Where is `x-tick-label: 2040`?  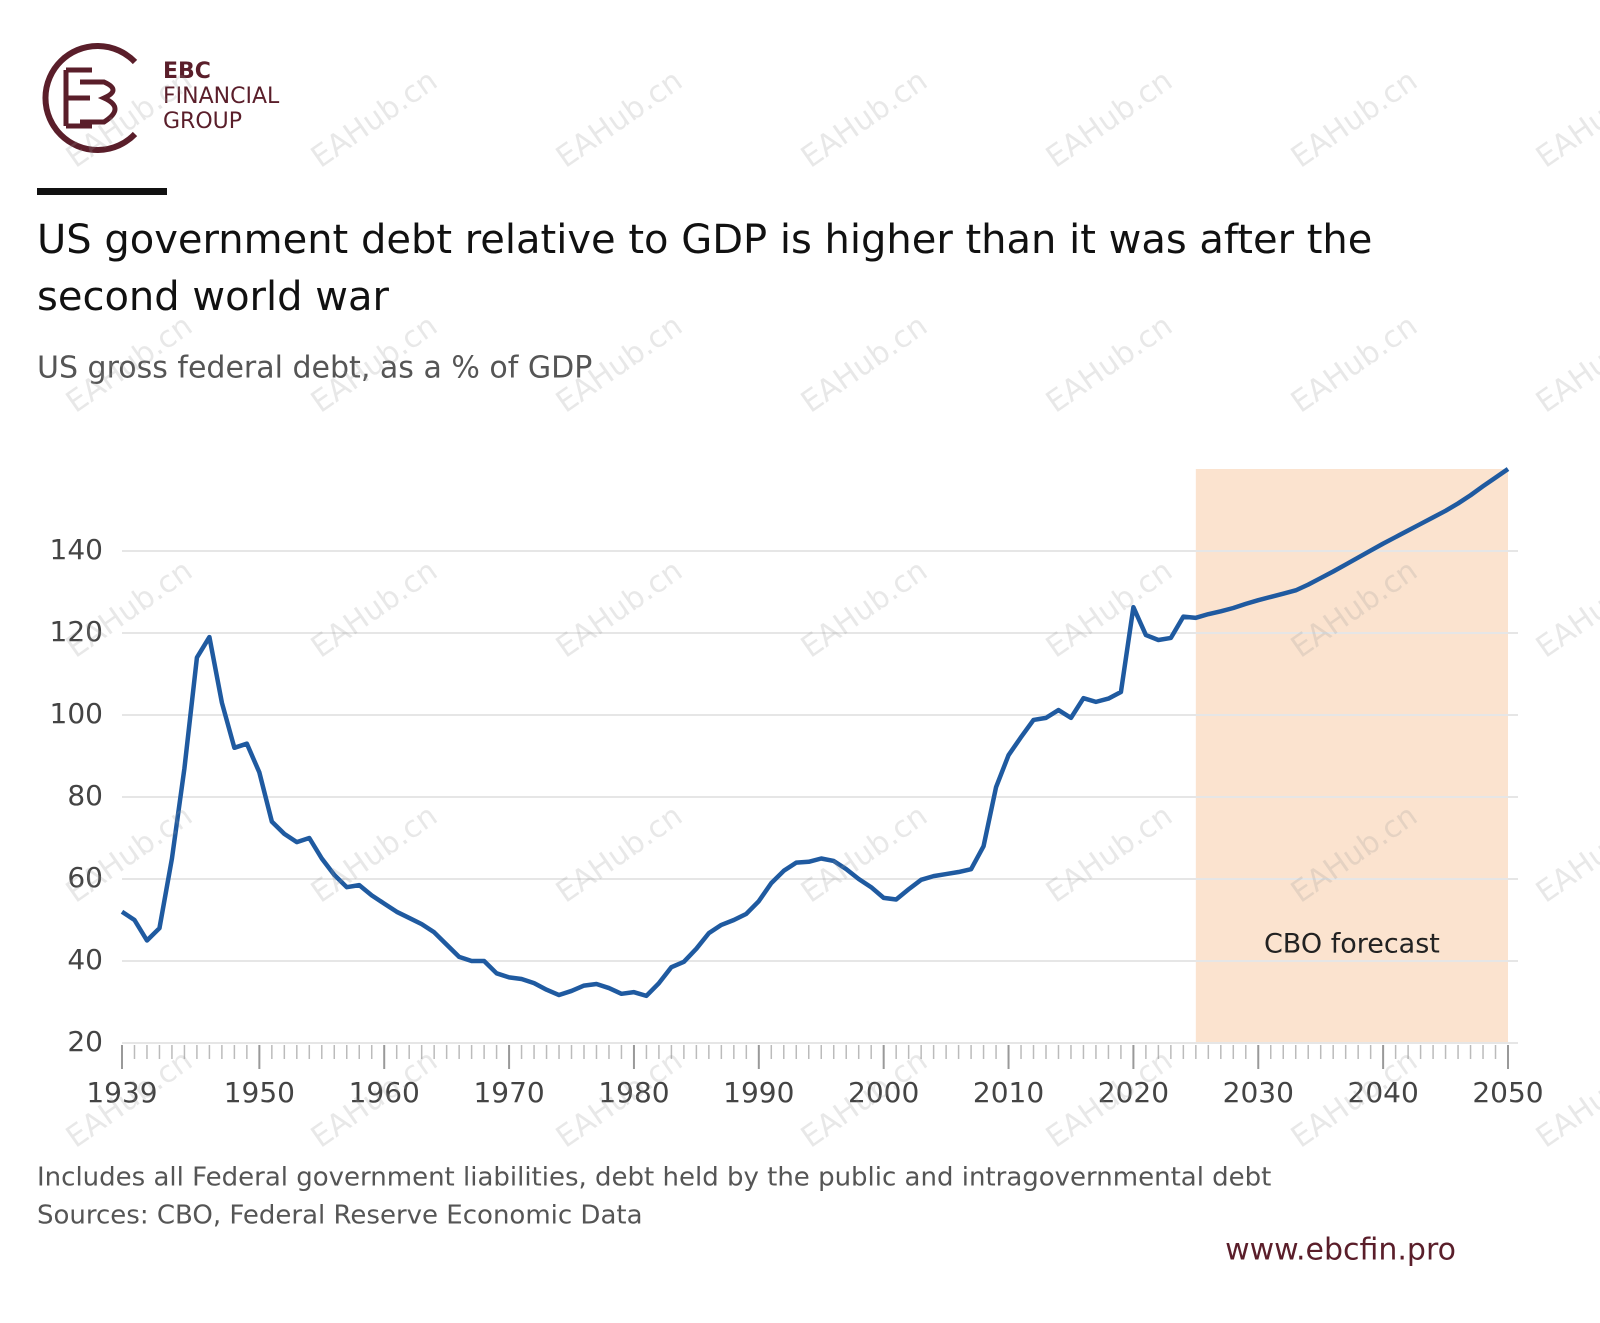
x-tick-label: 2040 is located at coordinates (1383, 1092).